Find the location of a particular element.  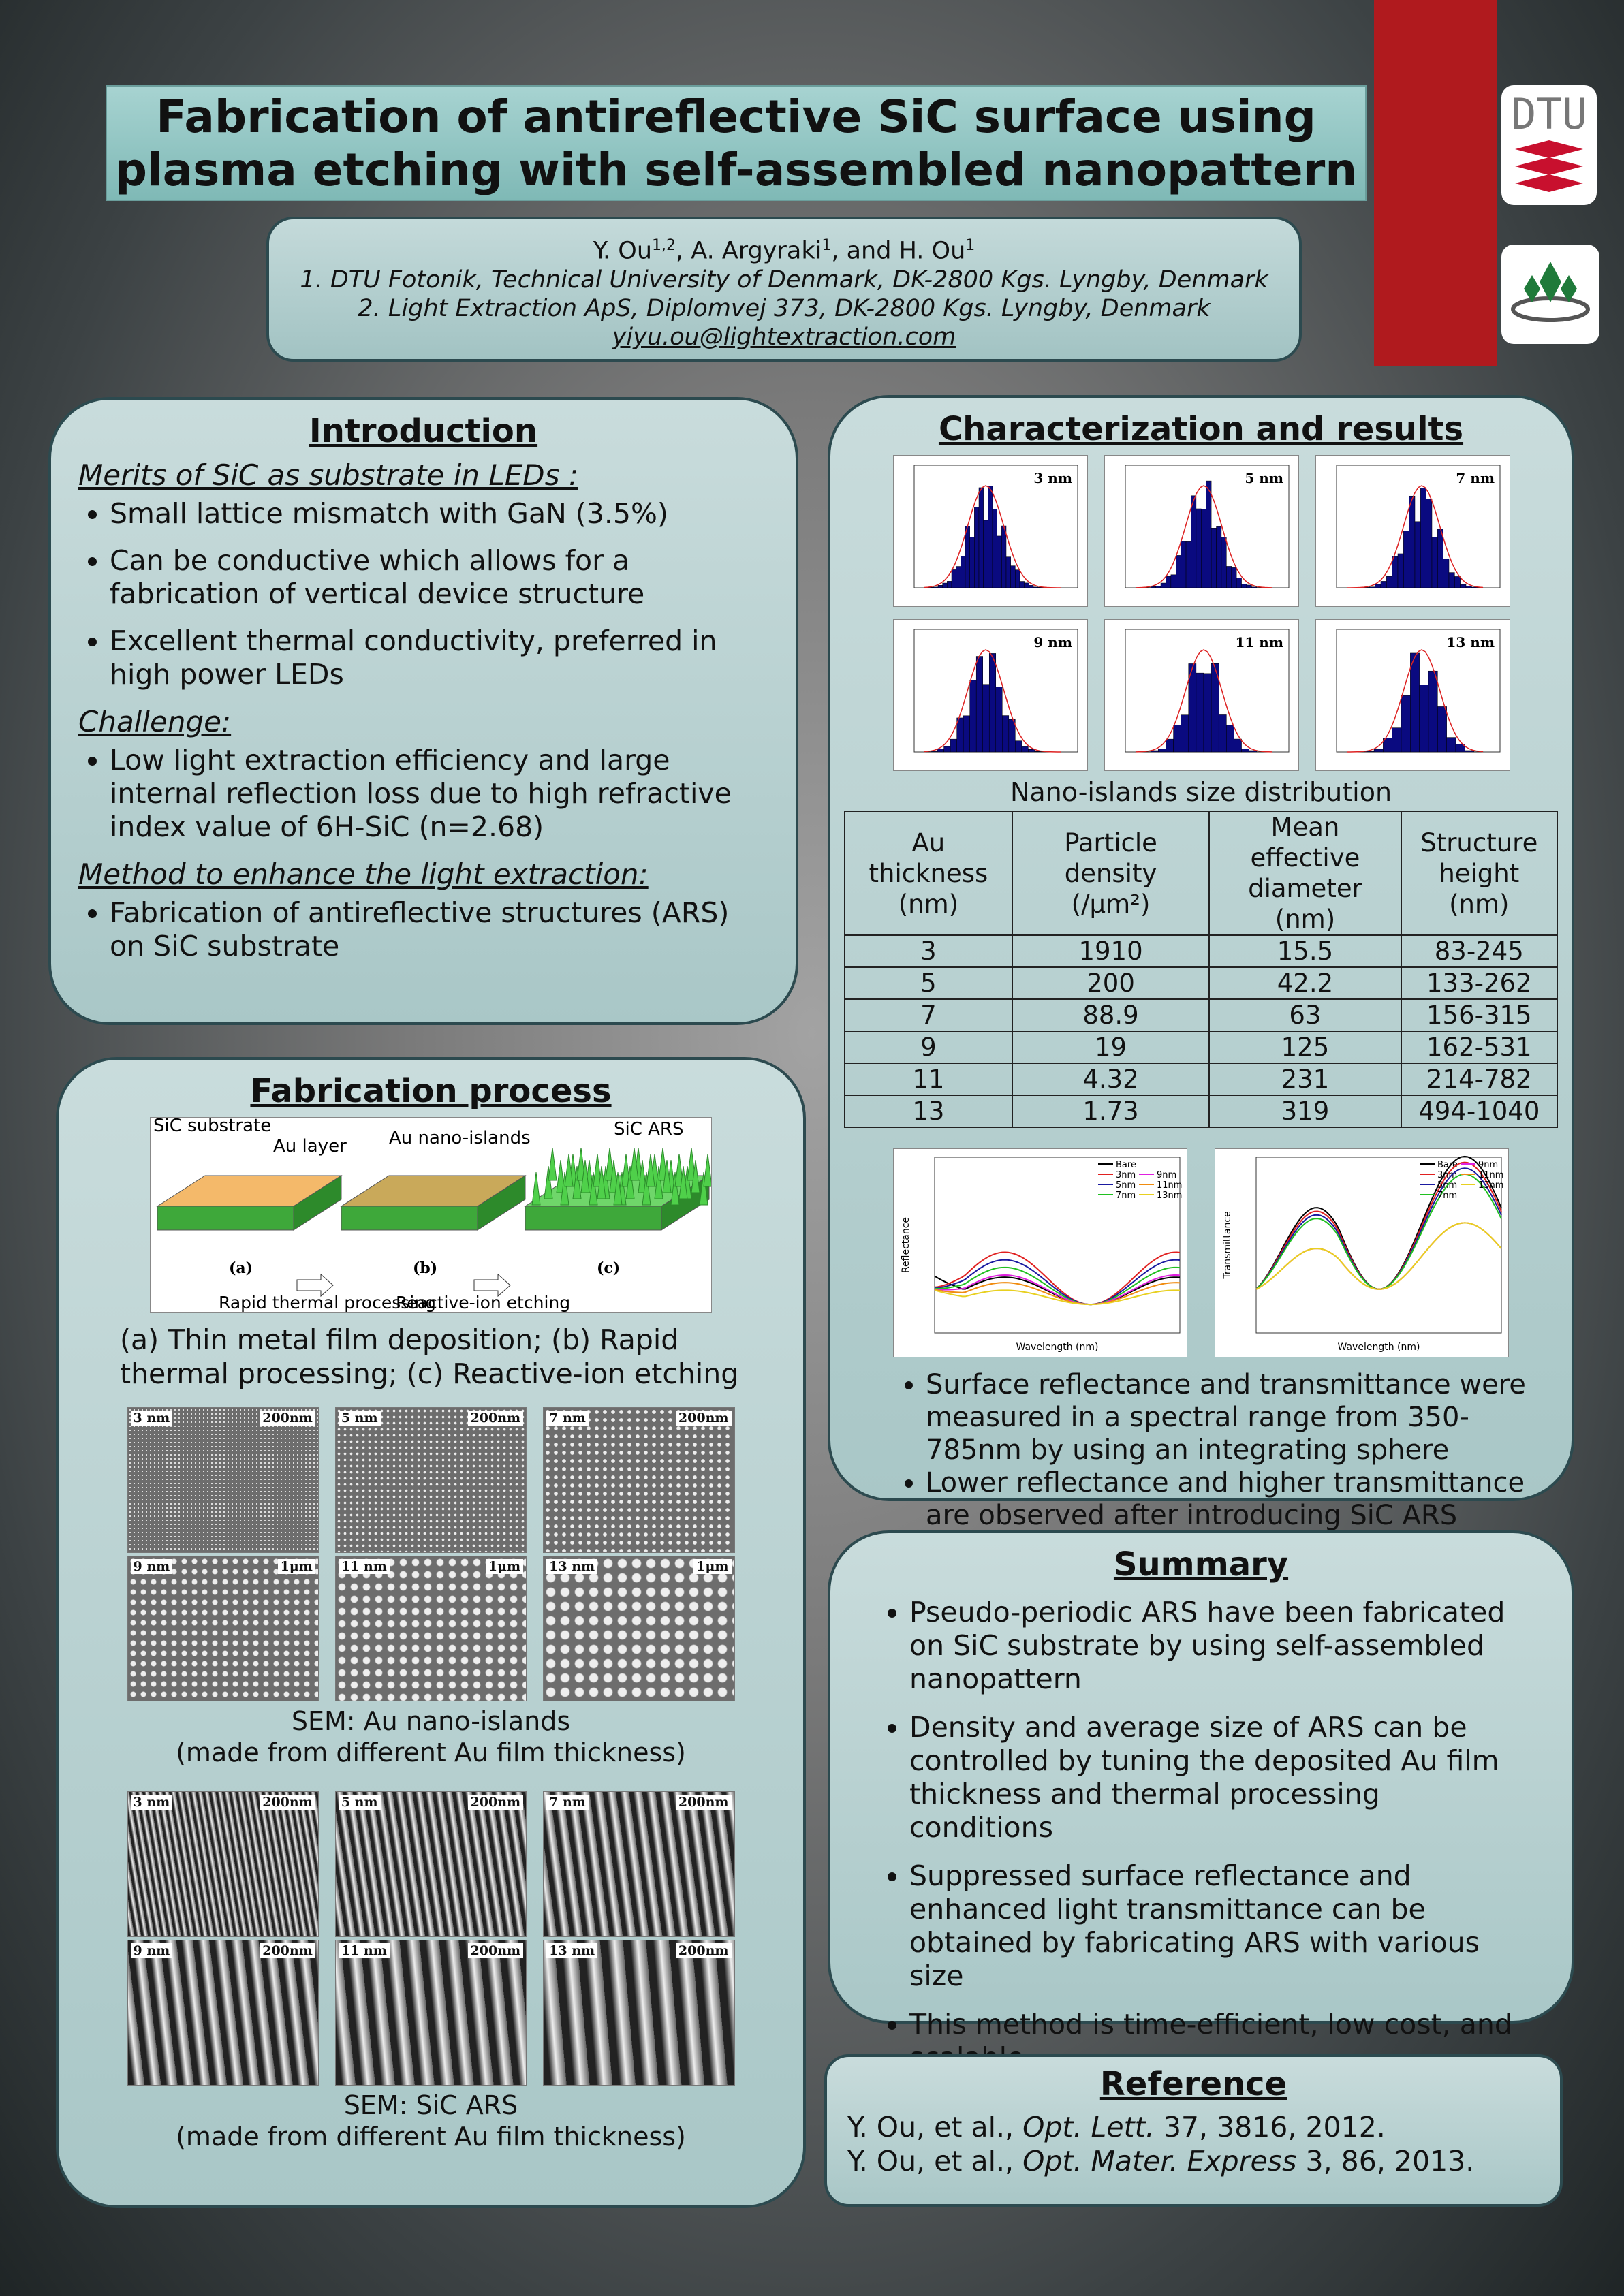

table-cell: 162-531 is located at coordinates (1479, 1048).